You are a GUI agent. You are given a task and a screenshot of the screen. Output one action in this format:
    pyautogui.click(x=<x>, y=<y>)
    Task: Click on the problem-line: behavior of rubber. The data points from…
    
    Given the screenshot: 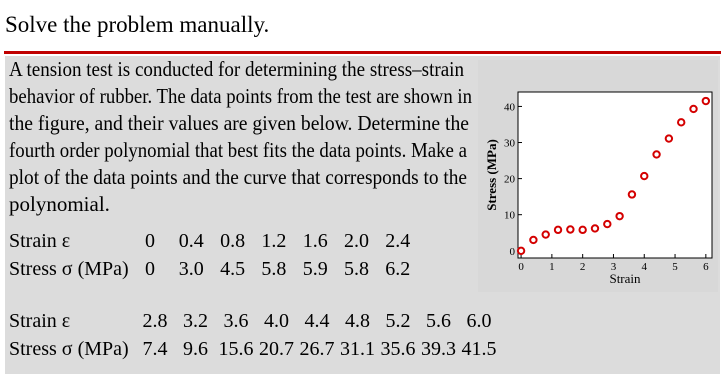 What is the action you would take?
    pyautogui.click(x=240, y=96)
    